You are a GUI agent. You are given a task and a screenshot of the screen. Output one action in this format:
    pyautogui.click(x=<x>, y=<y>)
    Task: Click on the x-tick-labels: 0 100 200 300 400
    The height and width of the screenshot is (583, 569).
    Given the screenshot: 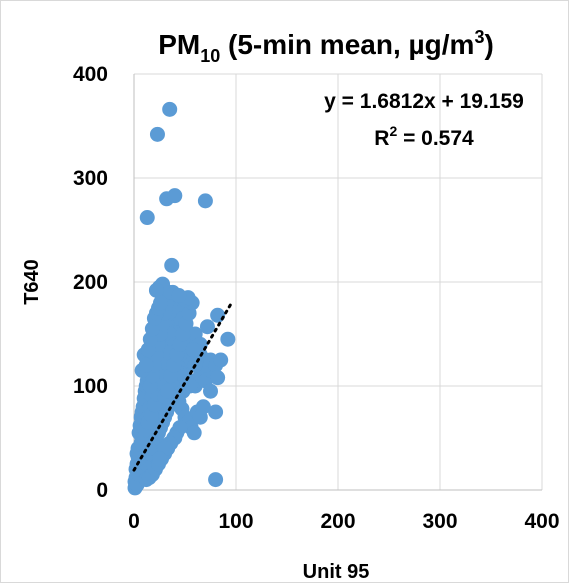 What is the action you would take?
    pyautogui.click(x=343, y=521)
    